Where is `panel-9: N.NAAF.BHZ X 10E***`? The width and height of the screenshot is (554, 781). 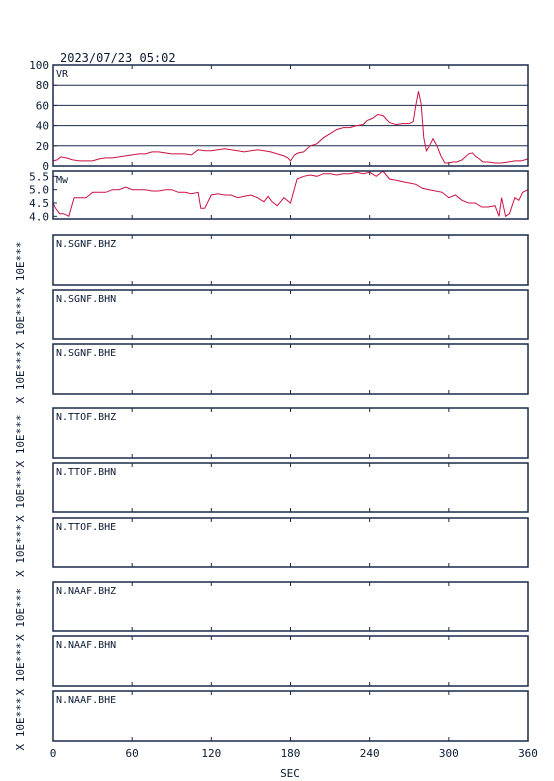
panel-9: N.NAAF.BHZ X 10E*** is located at coordinates (271, 611).